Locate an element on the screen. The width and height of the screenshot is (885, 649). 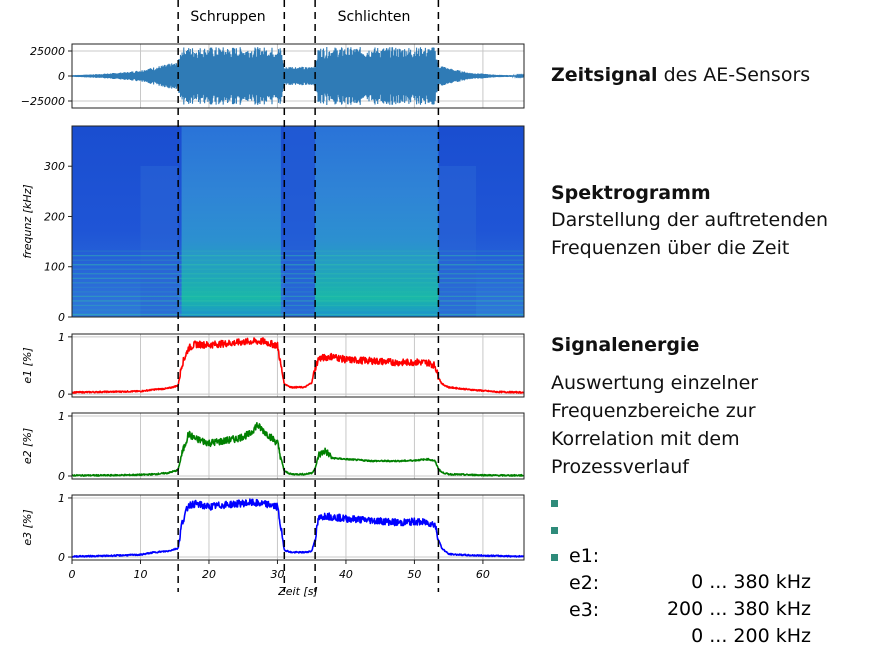
zeitsignal-subtitle: des AE-Sensors is located at coordinates (734, 75).